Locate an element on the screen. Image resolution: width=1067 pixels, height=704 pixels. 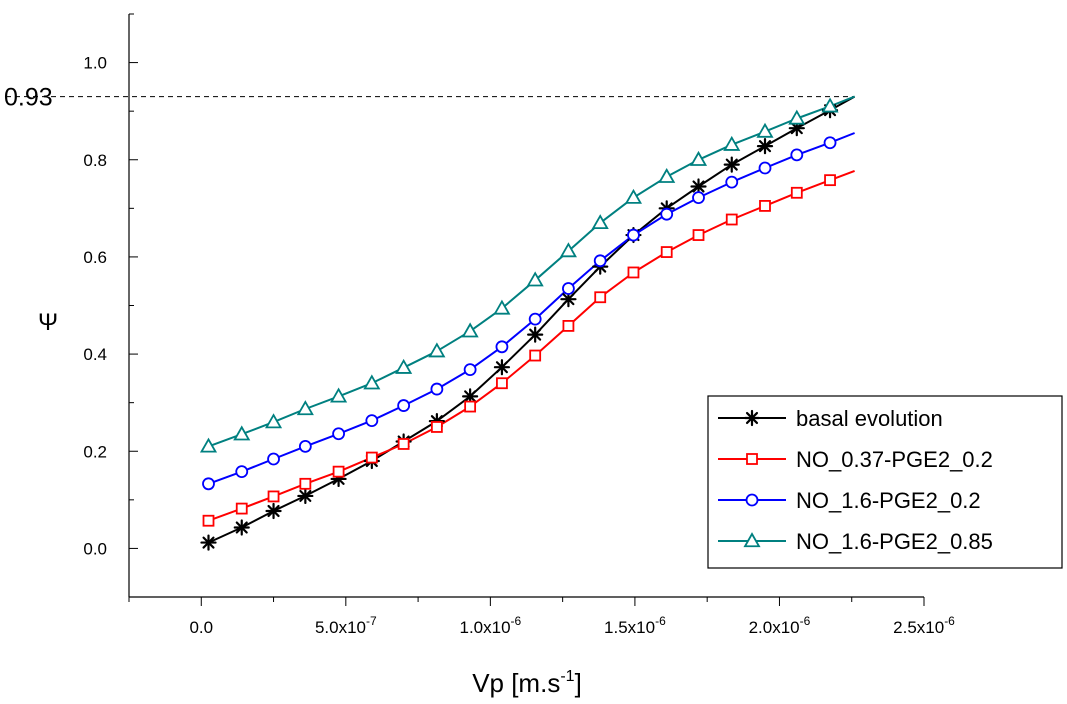
reference-line-group: 0.93 is located at coordinates (429, 98).